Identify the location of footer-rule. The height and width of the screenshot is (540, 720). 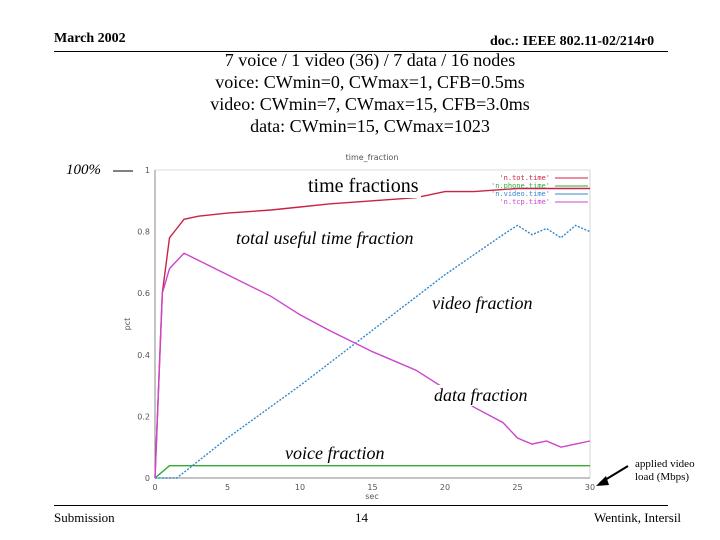
(361, 505).